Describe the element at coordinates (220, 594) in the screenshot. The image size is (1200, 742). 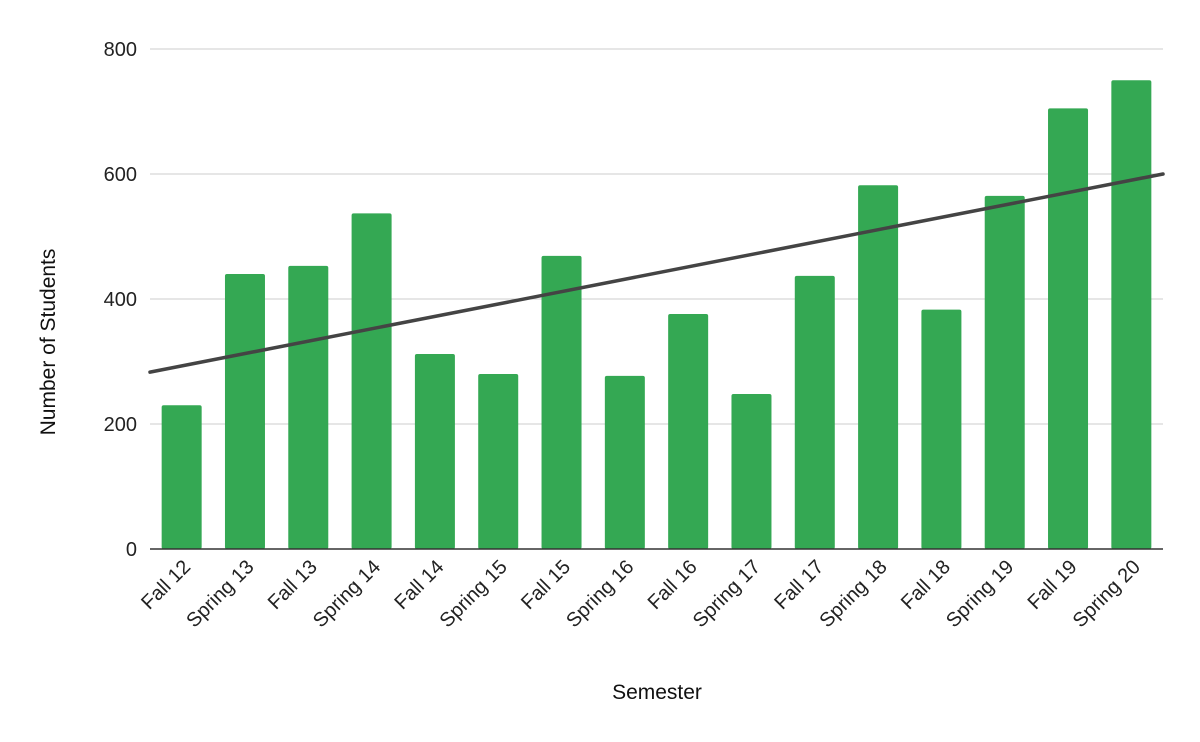
I see `x-tick-label: Spring 13` at that location.